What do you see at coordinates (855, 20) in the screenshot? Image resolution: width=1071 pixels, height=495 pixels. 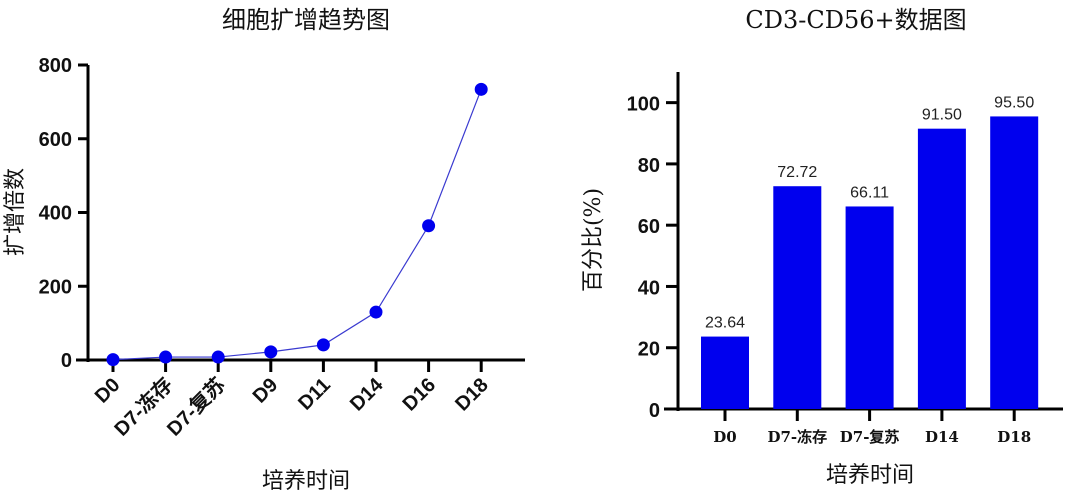 I see `chart-title: CD3-CD56+数据图` at bounding box center [855, 20].